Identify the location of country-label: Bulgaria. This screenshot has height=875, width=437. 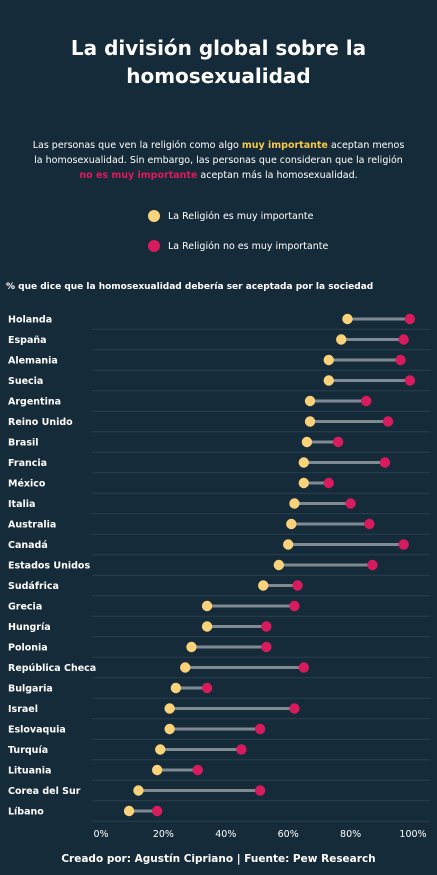
(30, 689).